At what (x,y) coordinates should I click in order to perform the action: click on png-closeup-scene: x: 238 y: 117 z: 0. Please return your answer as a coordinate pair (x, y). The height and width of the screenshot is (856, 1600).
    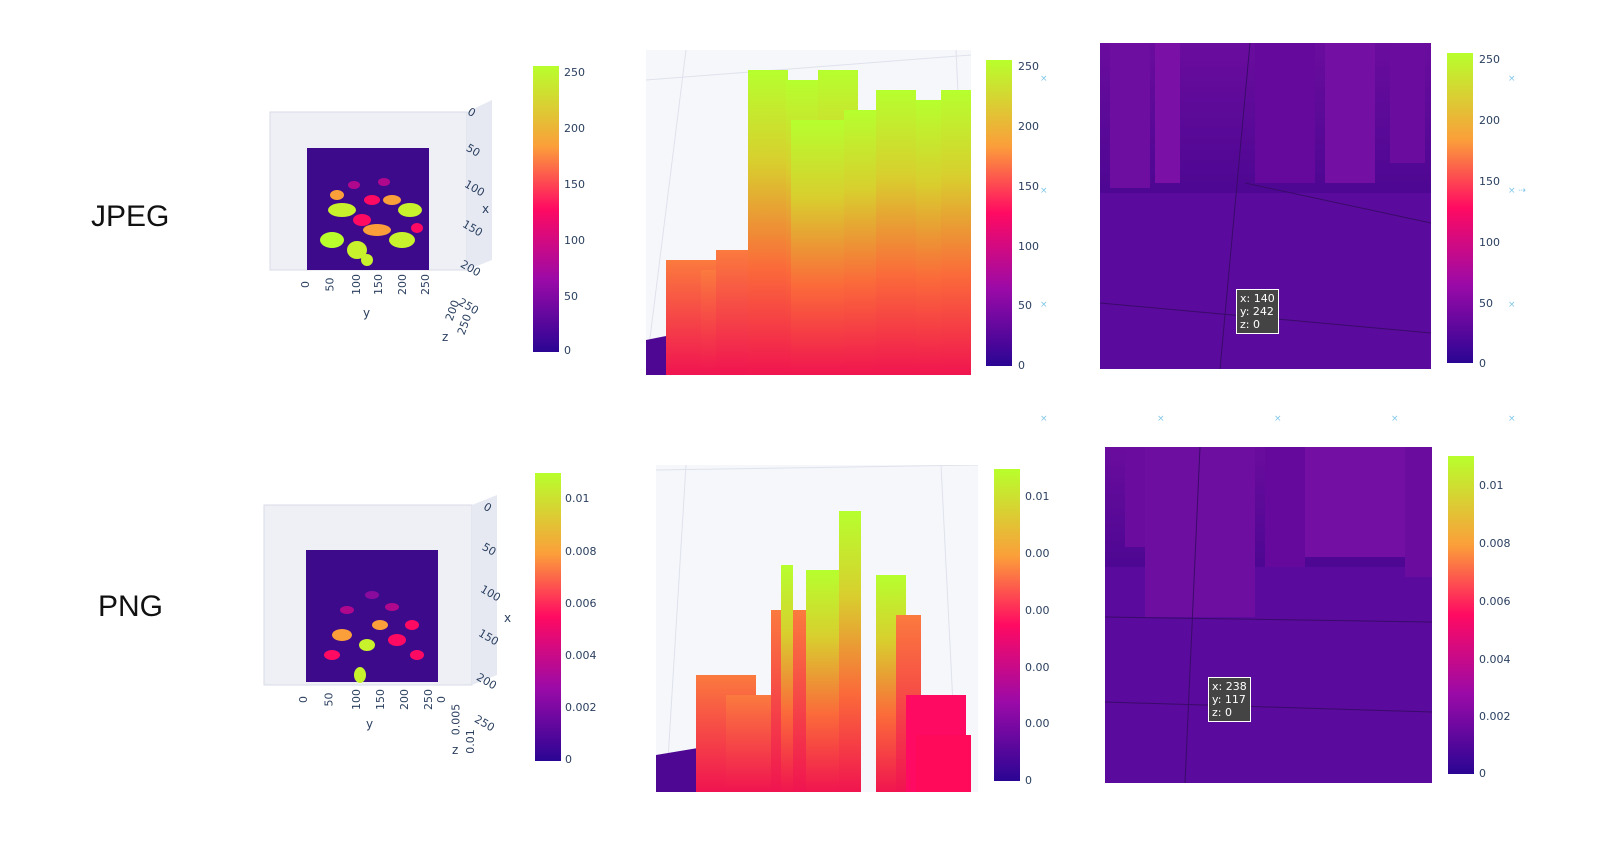
    Looking at the image, I should click on (1268, 615).